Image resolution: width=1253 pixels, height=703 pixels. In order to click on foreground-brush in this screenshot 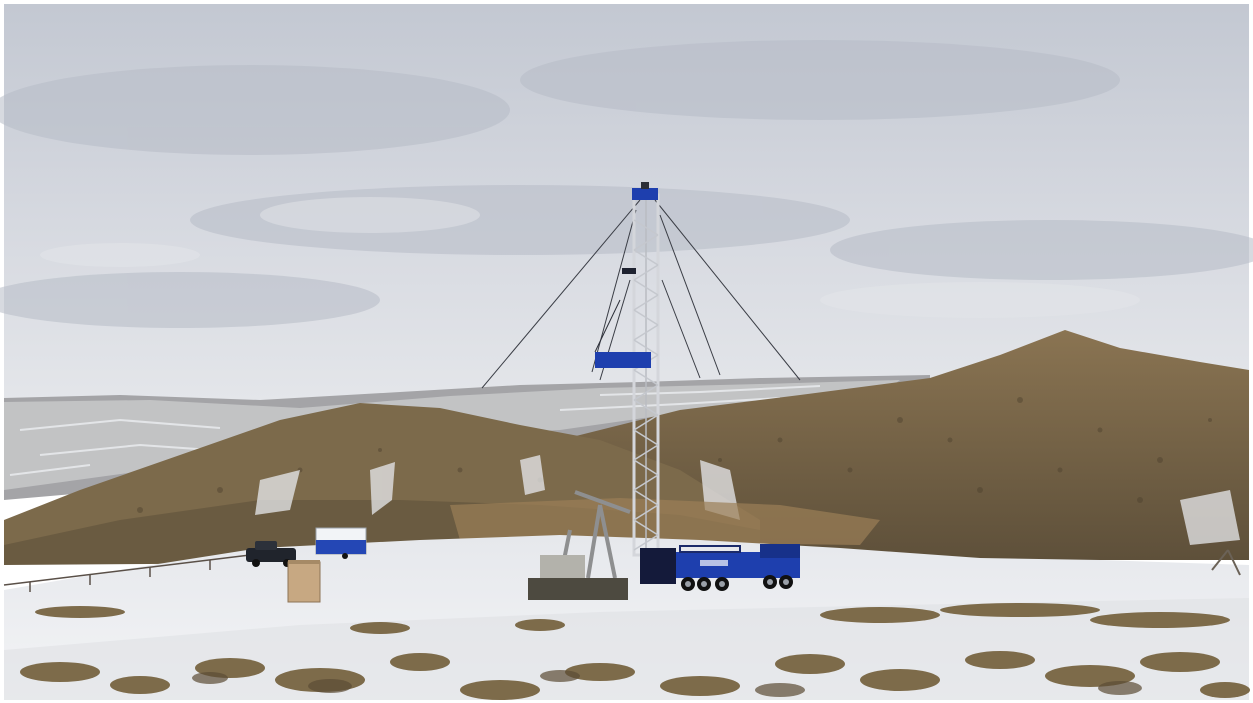, I will do `click(635, 651)`.